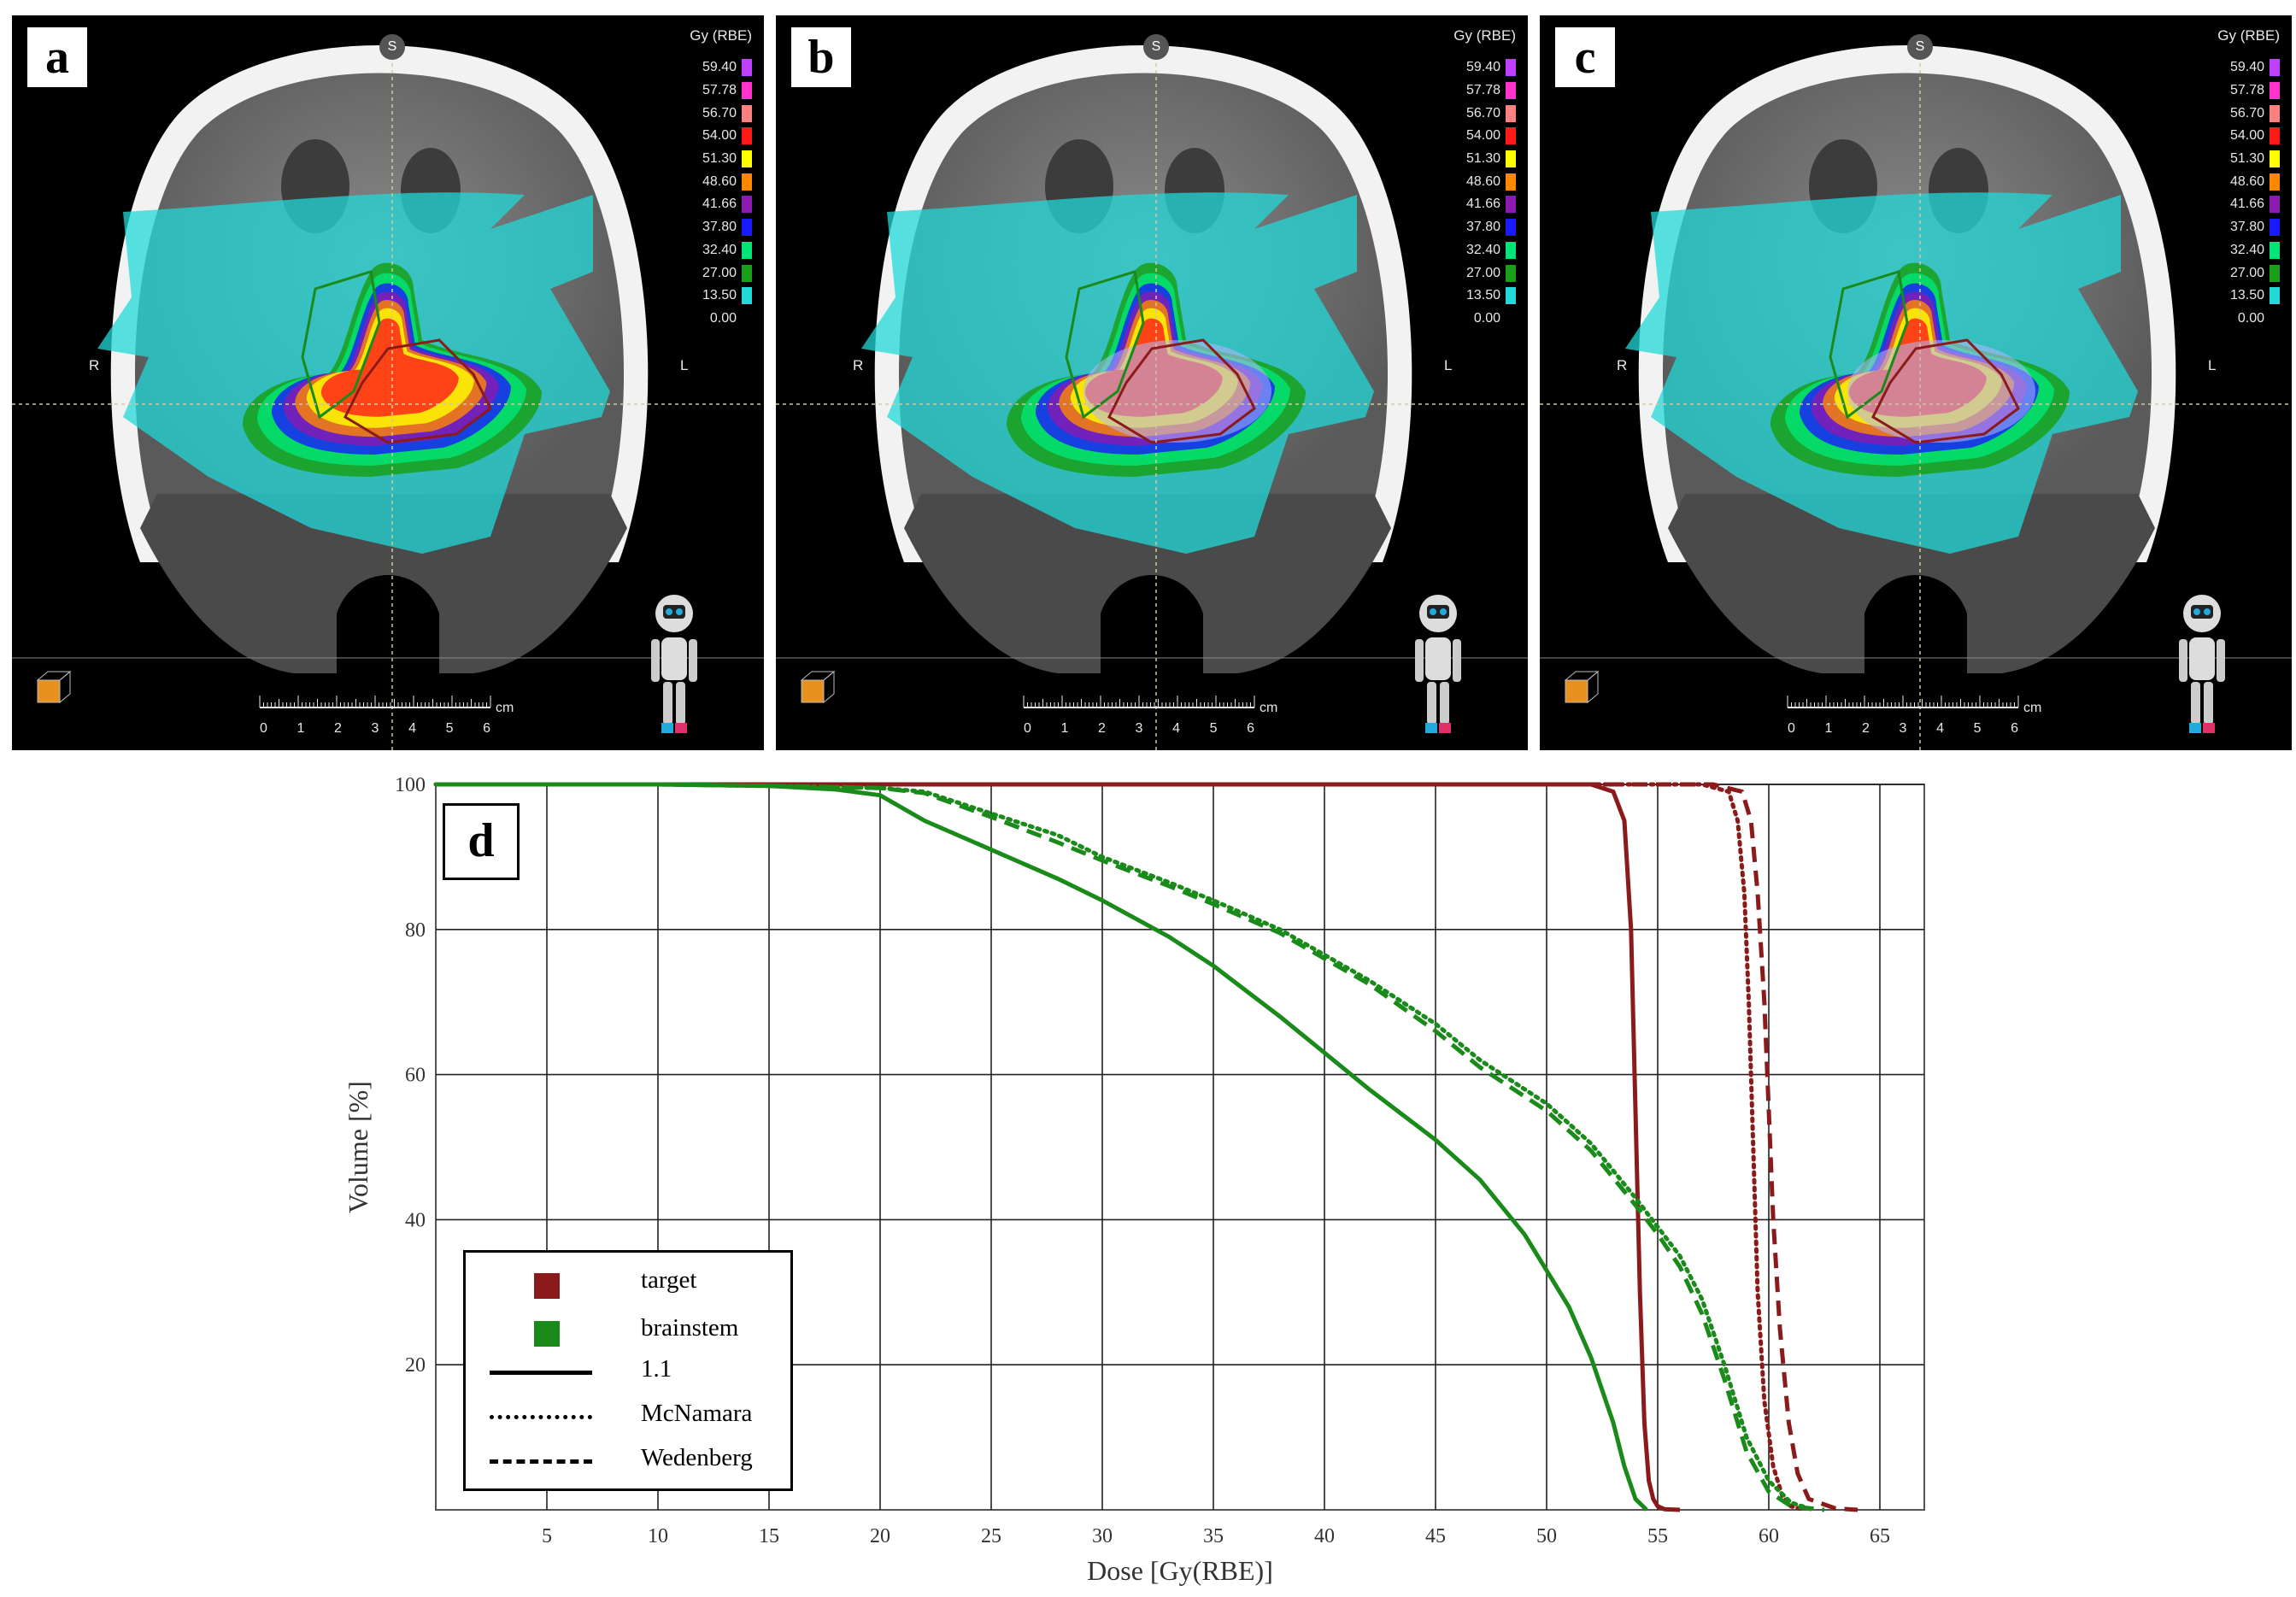 The image size is (2296, 1597). I want to click on x-tick-label: 40, so click(1324, 1536).